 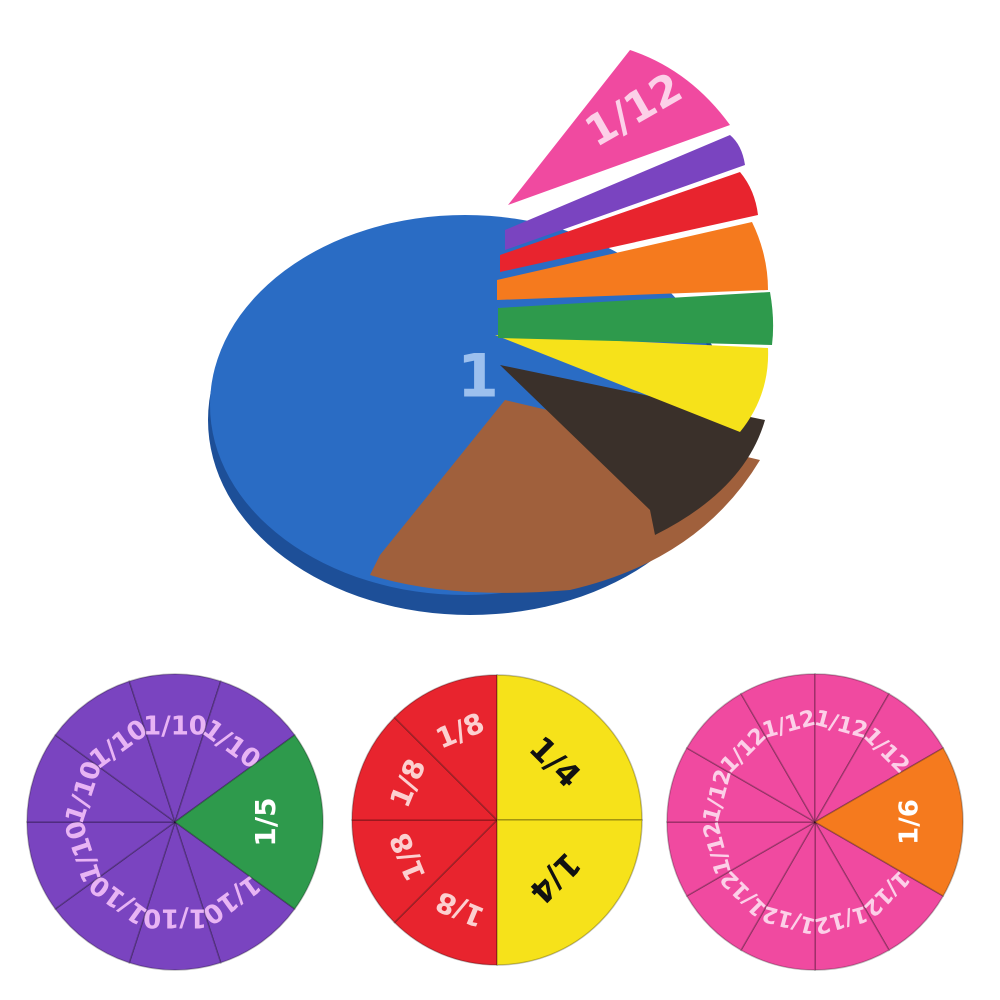 I want to click on fifth-label: 1/5, so click(x=265, y=821).